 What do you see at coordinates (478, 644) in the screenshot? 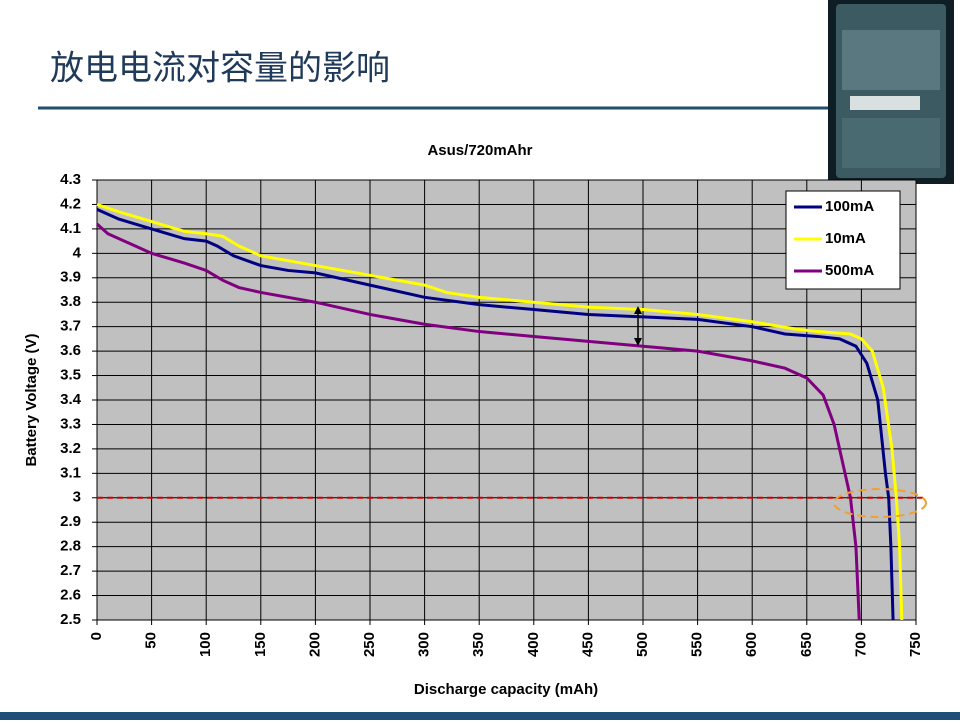
I see `x-tick-label: 350` at bounding box center [478, 644].